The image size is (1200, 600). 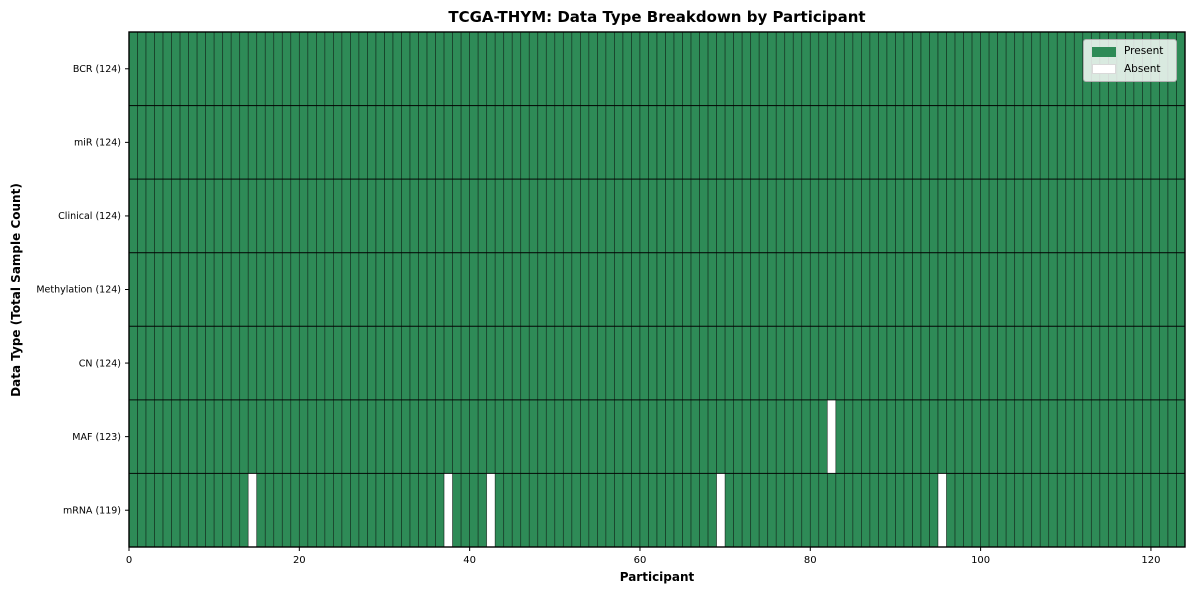 What do you see at coordinates (1130, 69) in the screenshot?
I see `legend-item-absent: Absent` at bounding box center [1130, 69].